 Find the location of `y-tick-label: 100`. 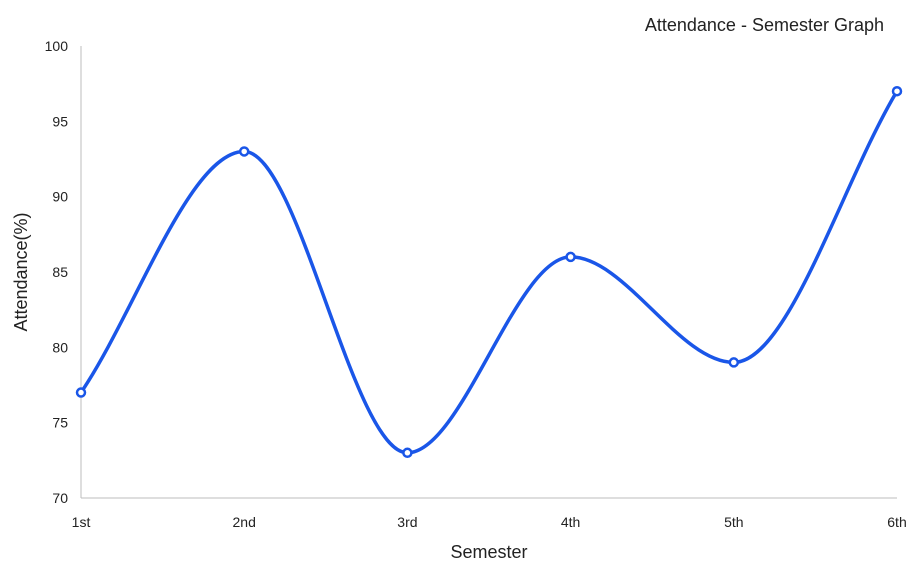

y-tick-label: 100 is located at coordinates (57, 46).